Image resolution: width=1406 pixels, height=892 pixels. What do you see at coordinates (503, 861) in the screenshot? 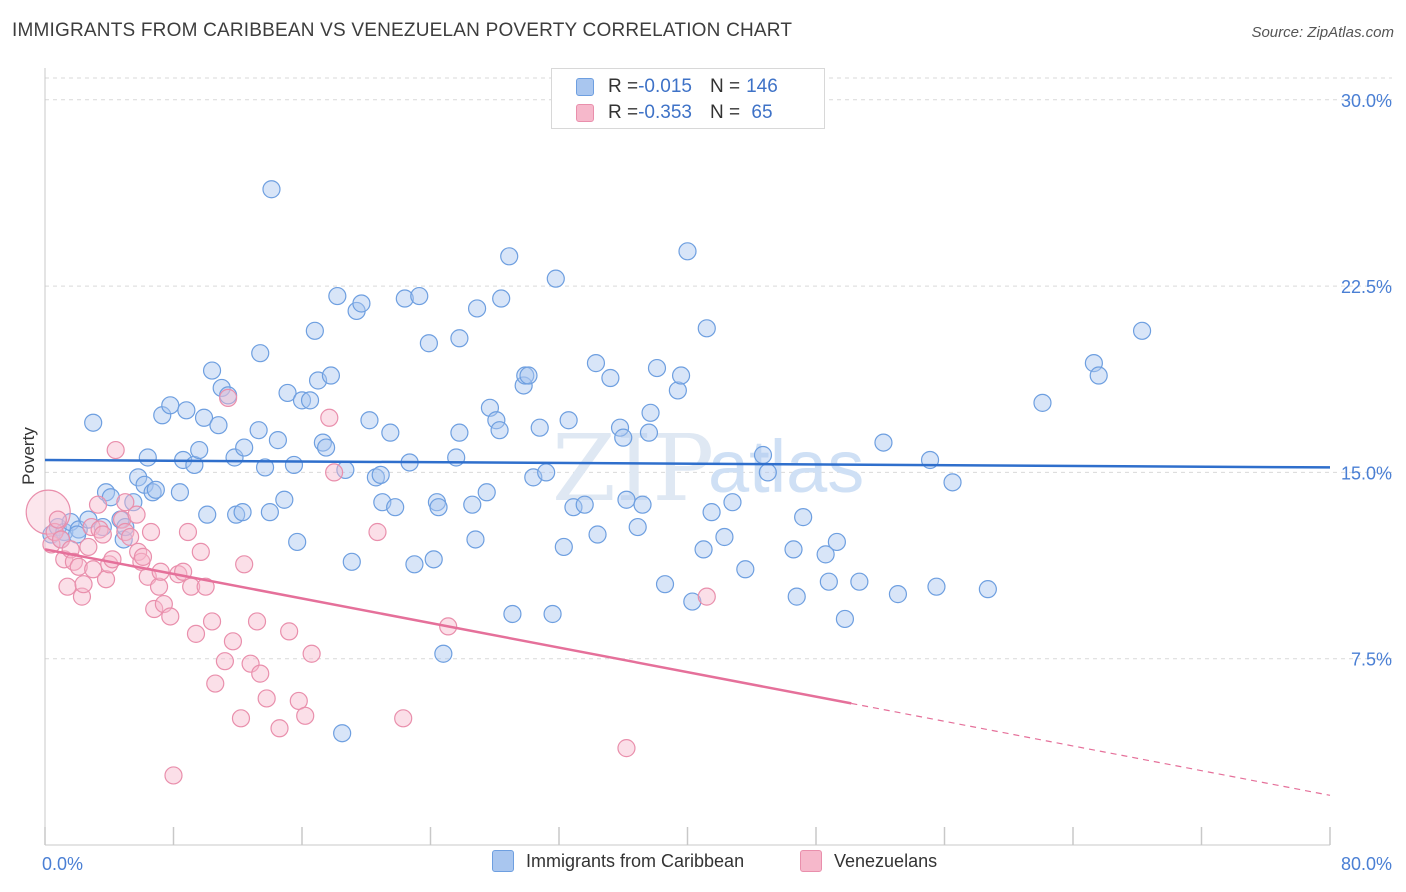
I see `legend-swatch-blue` at bounding box center [503, 861].